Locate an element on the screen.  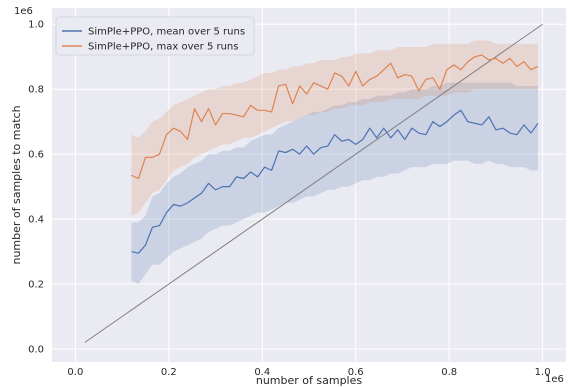
y-tick-label: 1.0 is located at coordinates (36, 25).